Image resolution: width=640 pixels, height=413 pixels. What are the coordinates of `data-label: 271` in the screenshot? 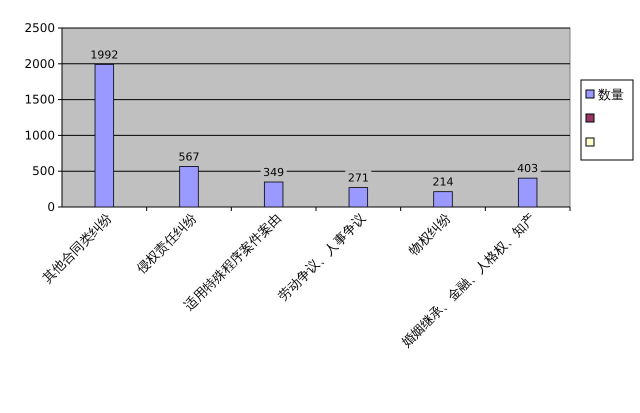 It's located at (358, 178).